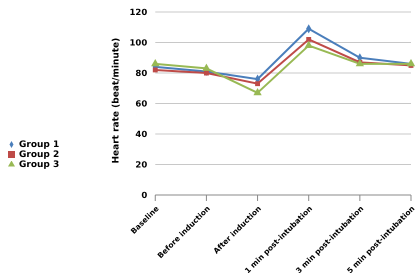  I want to click on y-tick-label: 100, so click(139, 43).